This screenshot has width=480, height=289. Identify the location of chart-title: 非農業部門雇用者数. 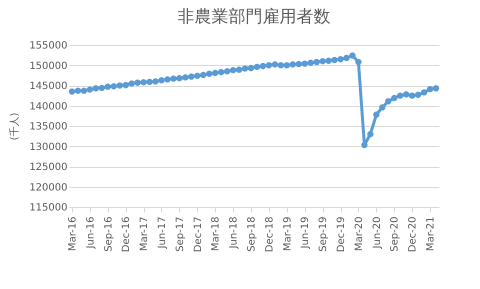
(254, 17).